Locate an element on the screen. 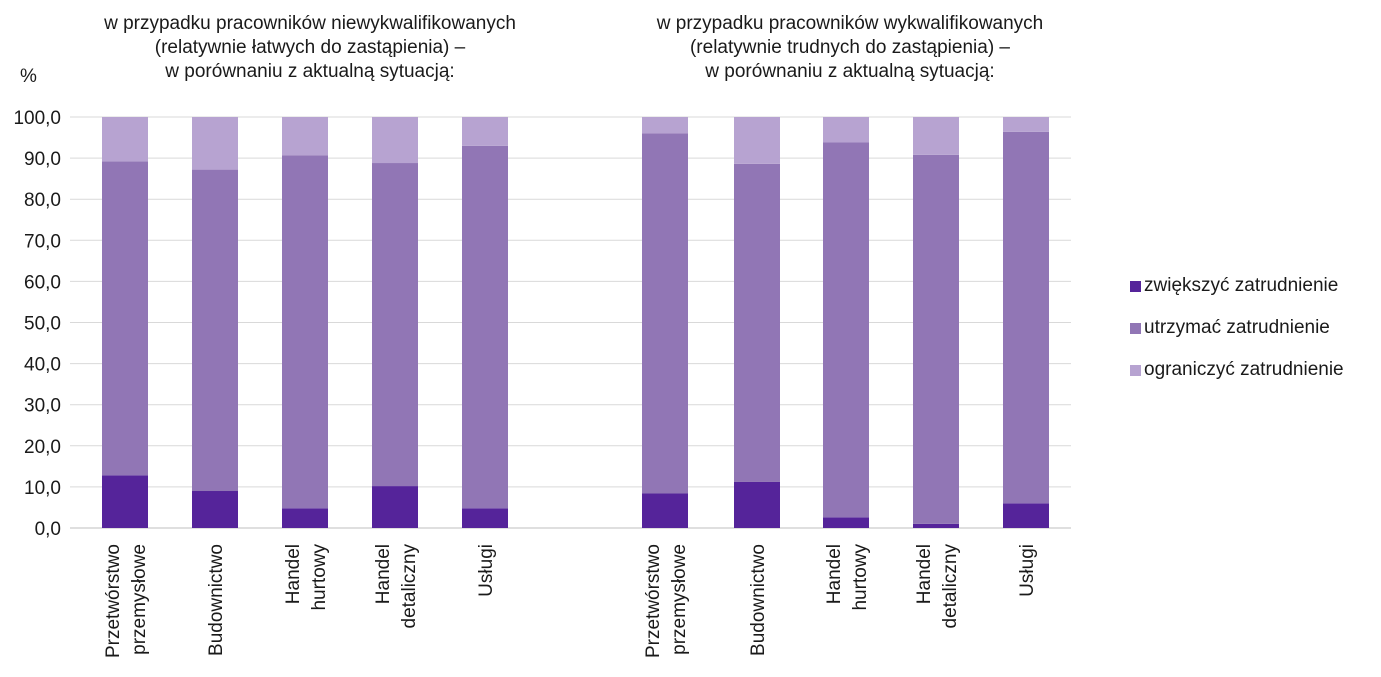  legend-label: zwiększyć zatrudnienie is located at coordinates (1241, 285).